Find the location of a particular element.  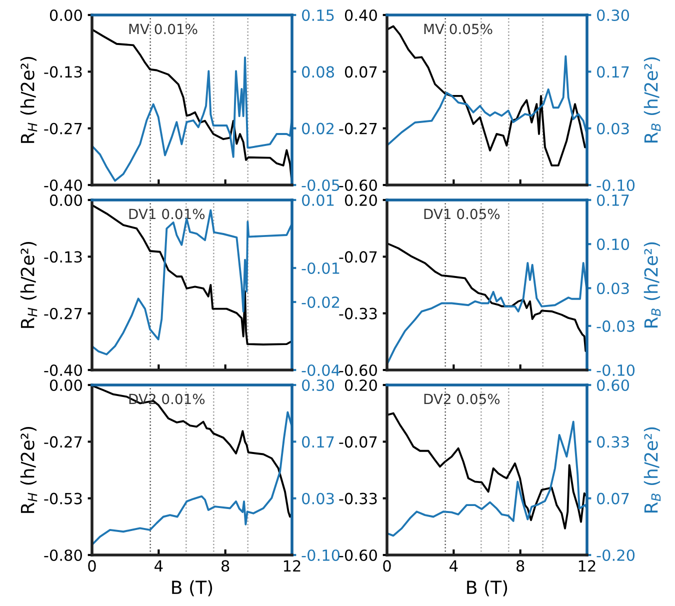

y-tick-label: -0.80 is located at coordinates (63, 555).